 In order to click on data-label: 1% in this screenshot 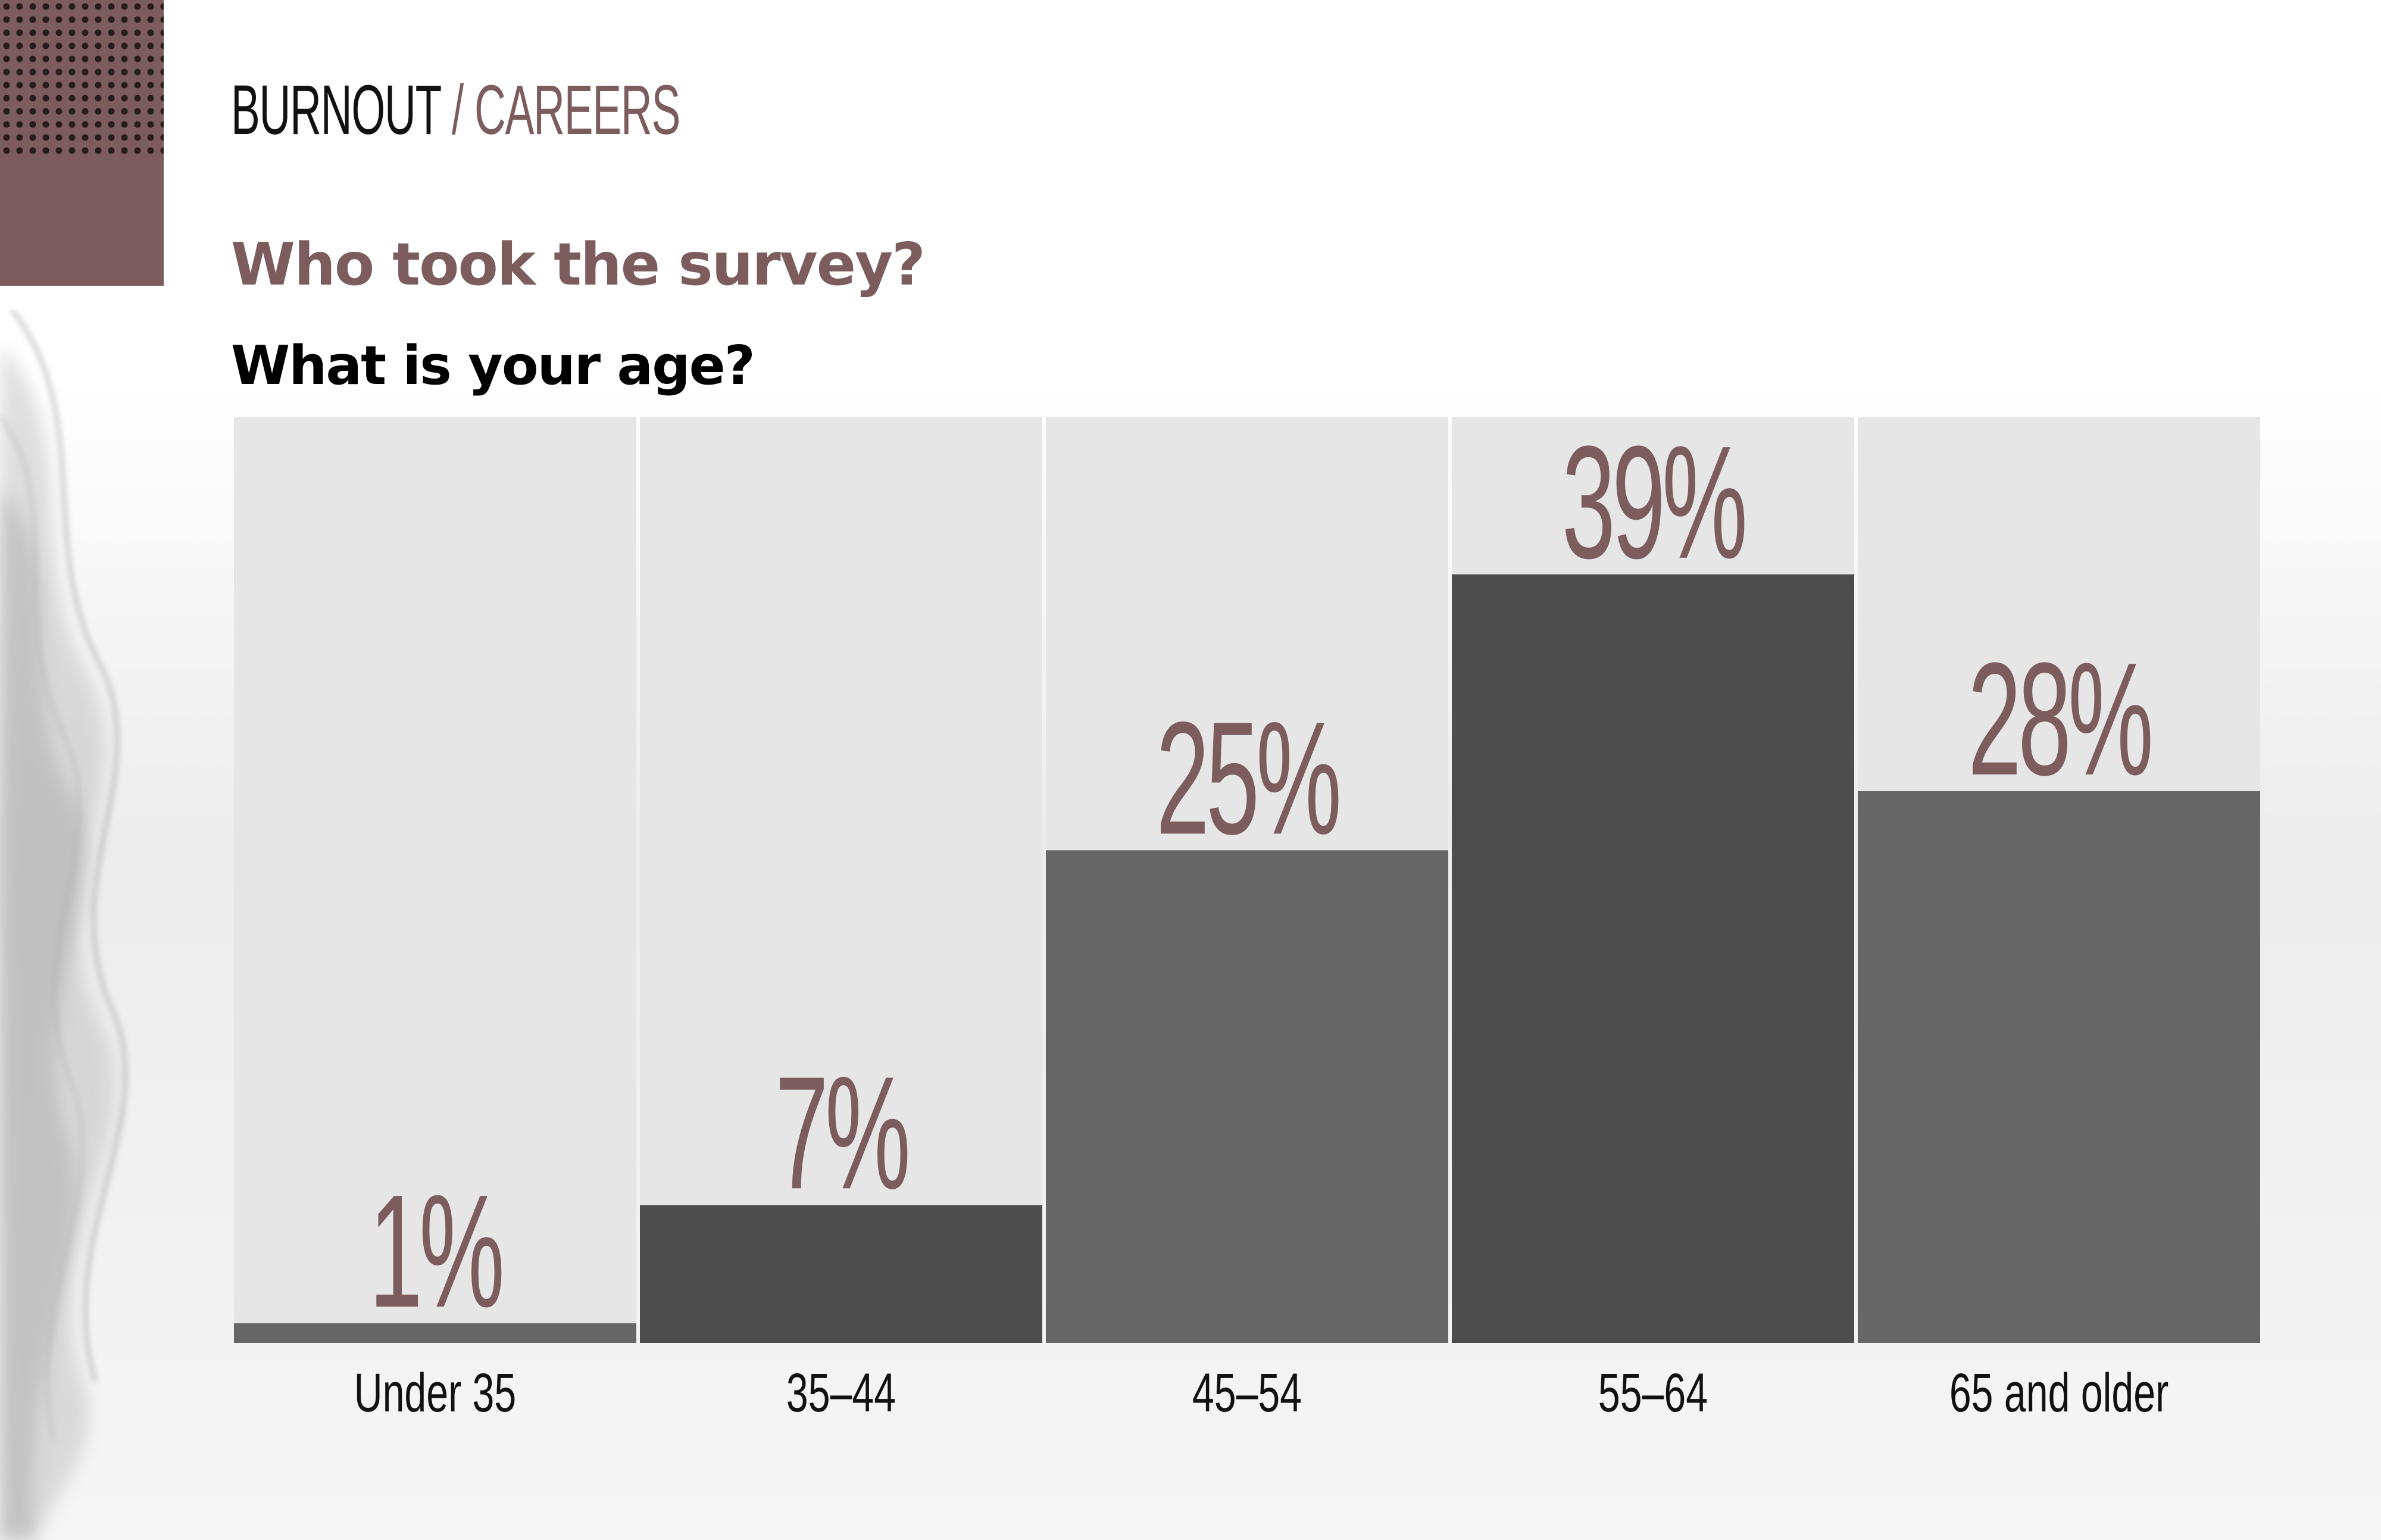, I will do `click(435, 1251)`.